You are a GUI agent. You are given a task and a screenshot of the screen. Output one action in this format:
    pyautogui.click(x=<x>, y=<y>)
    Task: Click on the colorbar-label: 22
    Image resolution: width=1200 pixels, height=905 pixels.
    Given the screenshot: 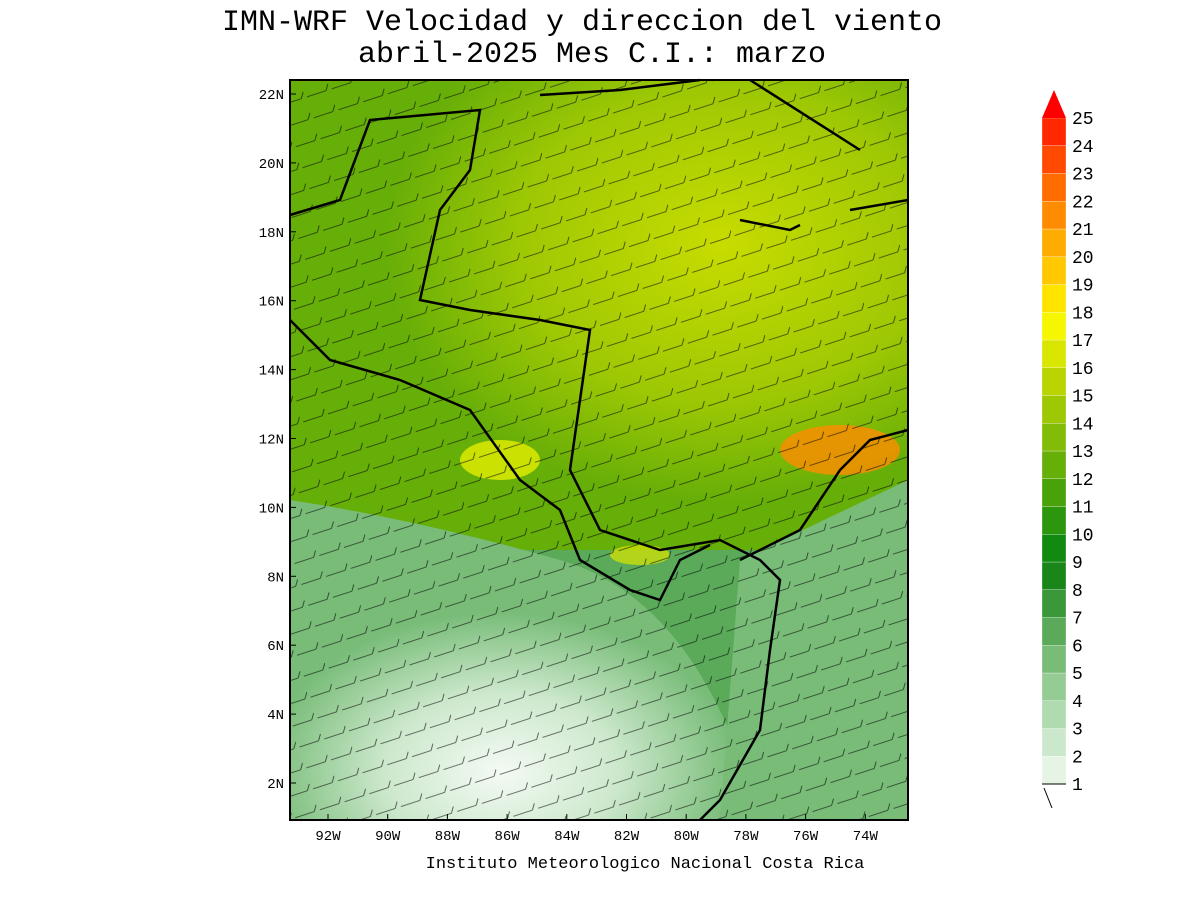 What is the action you would take?
    pyautogui.click(x=1083, y=203)
    